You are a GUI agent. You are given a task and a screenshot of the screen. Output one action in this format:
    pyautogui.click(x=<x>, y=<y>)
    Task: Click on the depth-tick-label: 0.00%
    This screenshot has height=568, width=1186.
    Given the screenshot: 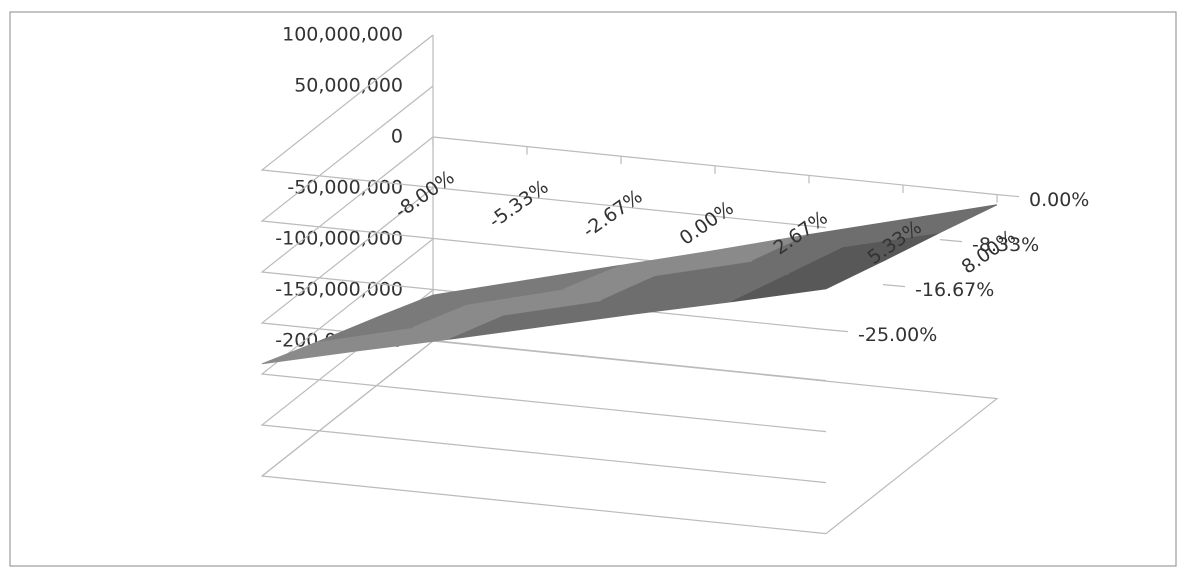 What is the action you would take?
    pyautogui.click(x=1059, y=200)
    